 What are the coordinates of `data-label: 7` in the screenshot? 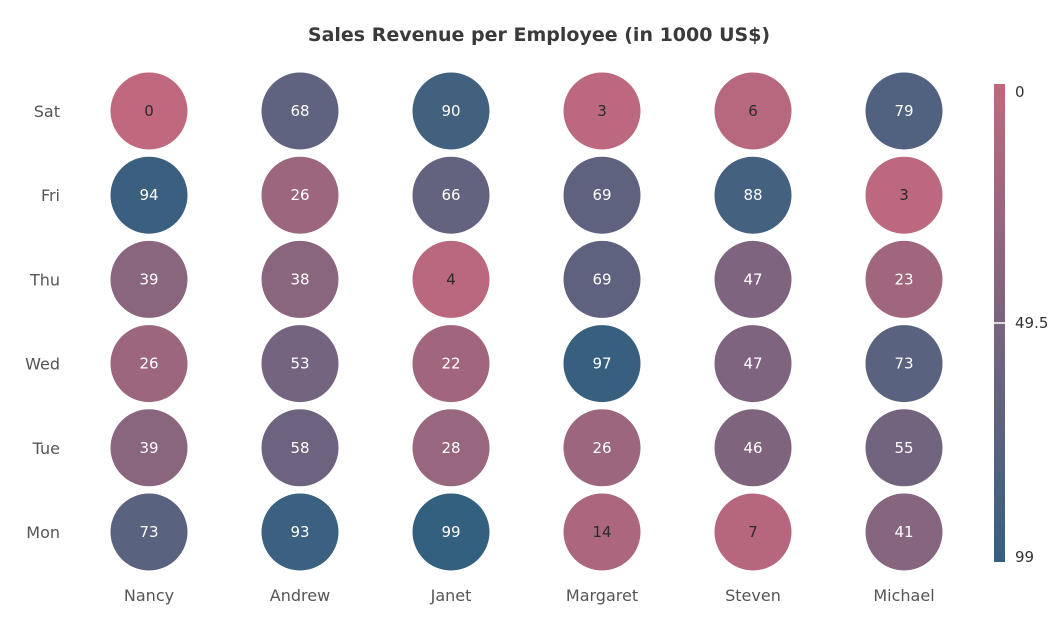 It's located at (753, 532).